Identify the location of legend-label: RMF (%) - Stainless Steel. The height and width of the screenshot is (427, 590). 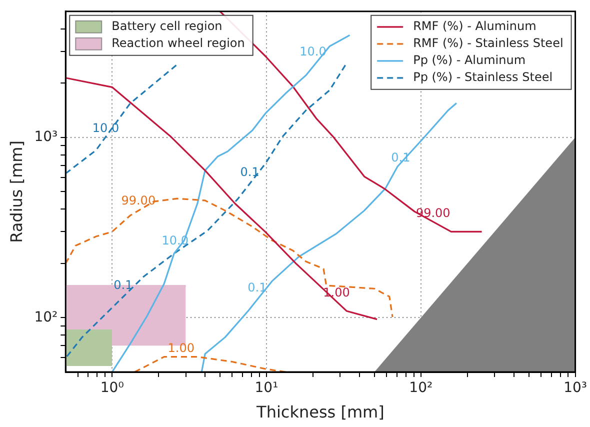
(488, 43).